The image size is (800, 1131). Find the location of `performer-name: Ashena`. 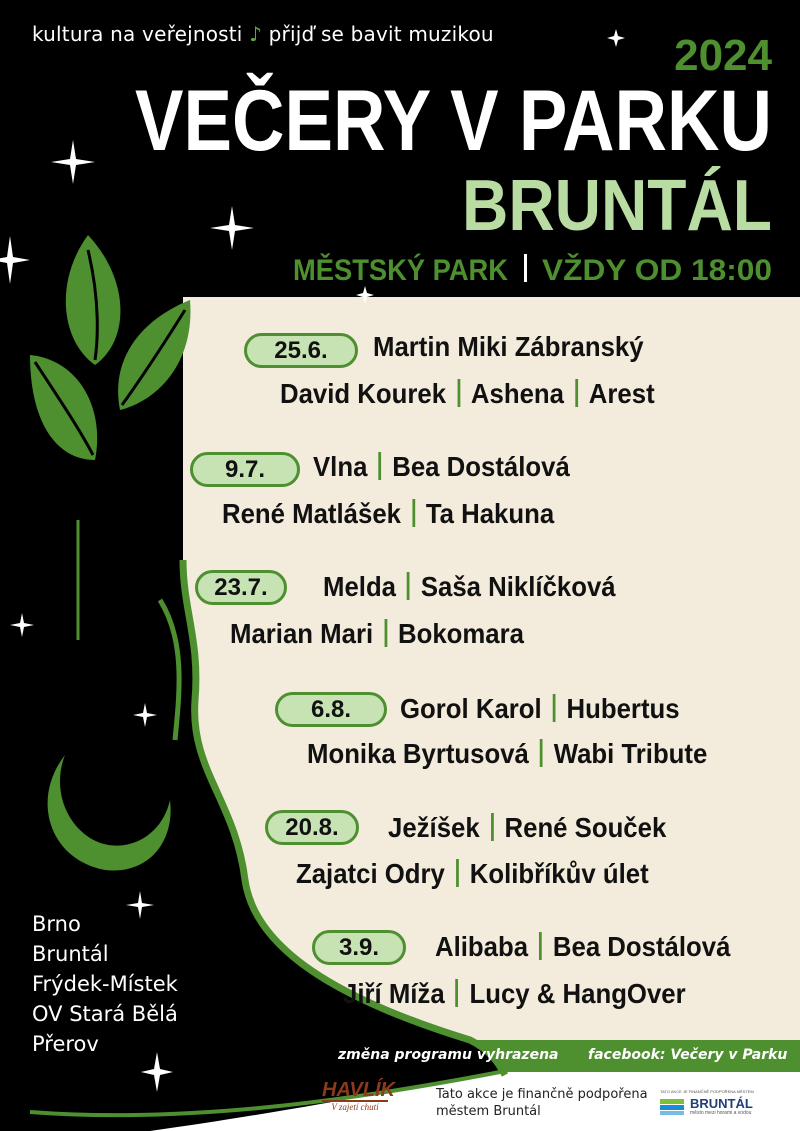

performer-name: Ashena is located at coordinates (517, 393).